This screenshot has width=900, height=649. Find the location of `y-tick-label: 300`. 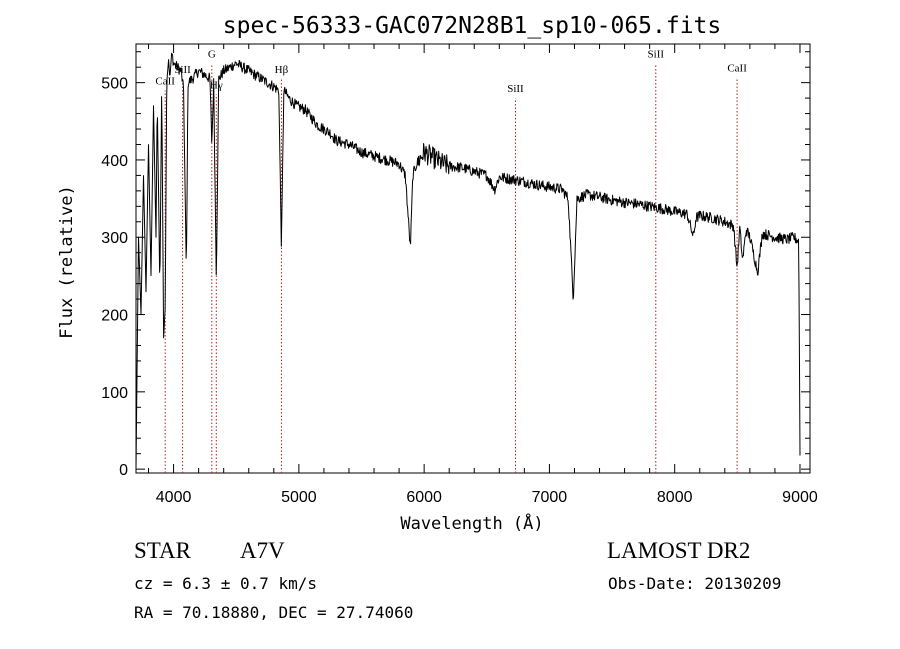

y-tick-label: 300 is located at coordinates (114, 238).